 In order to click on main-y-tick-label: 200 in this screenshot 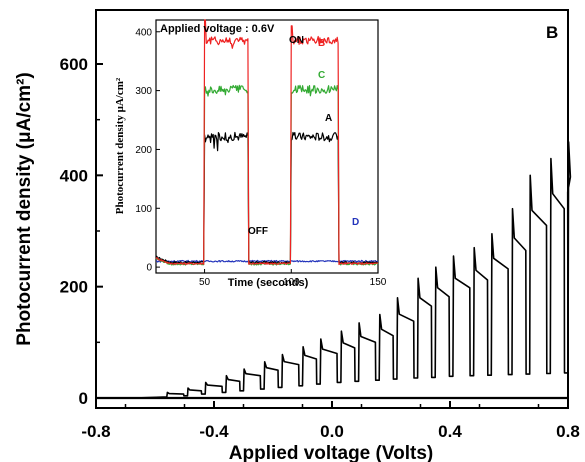, I will do `click(74, 287)`.